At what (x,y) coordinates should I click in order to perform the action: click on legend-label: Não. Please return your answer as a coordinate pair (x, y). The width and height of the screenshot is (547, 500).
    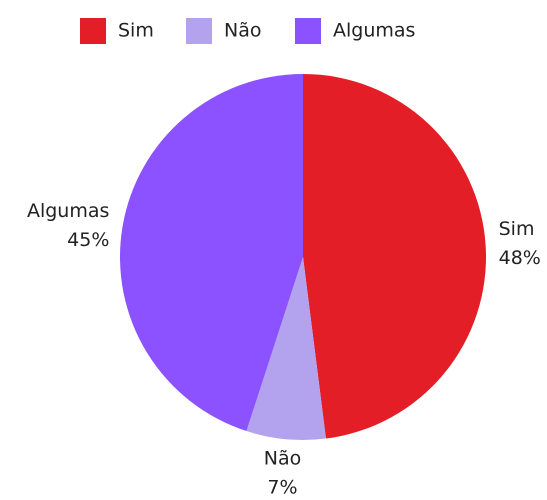
    Looking at the image, I should click on (242, 31).